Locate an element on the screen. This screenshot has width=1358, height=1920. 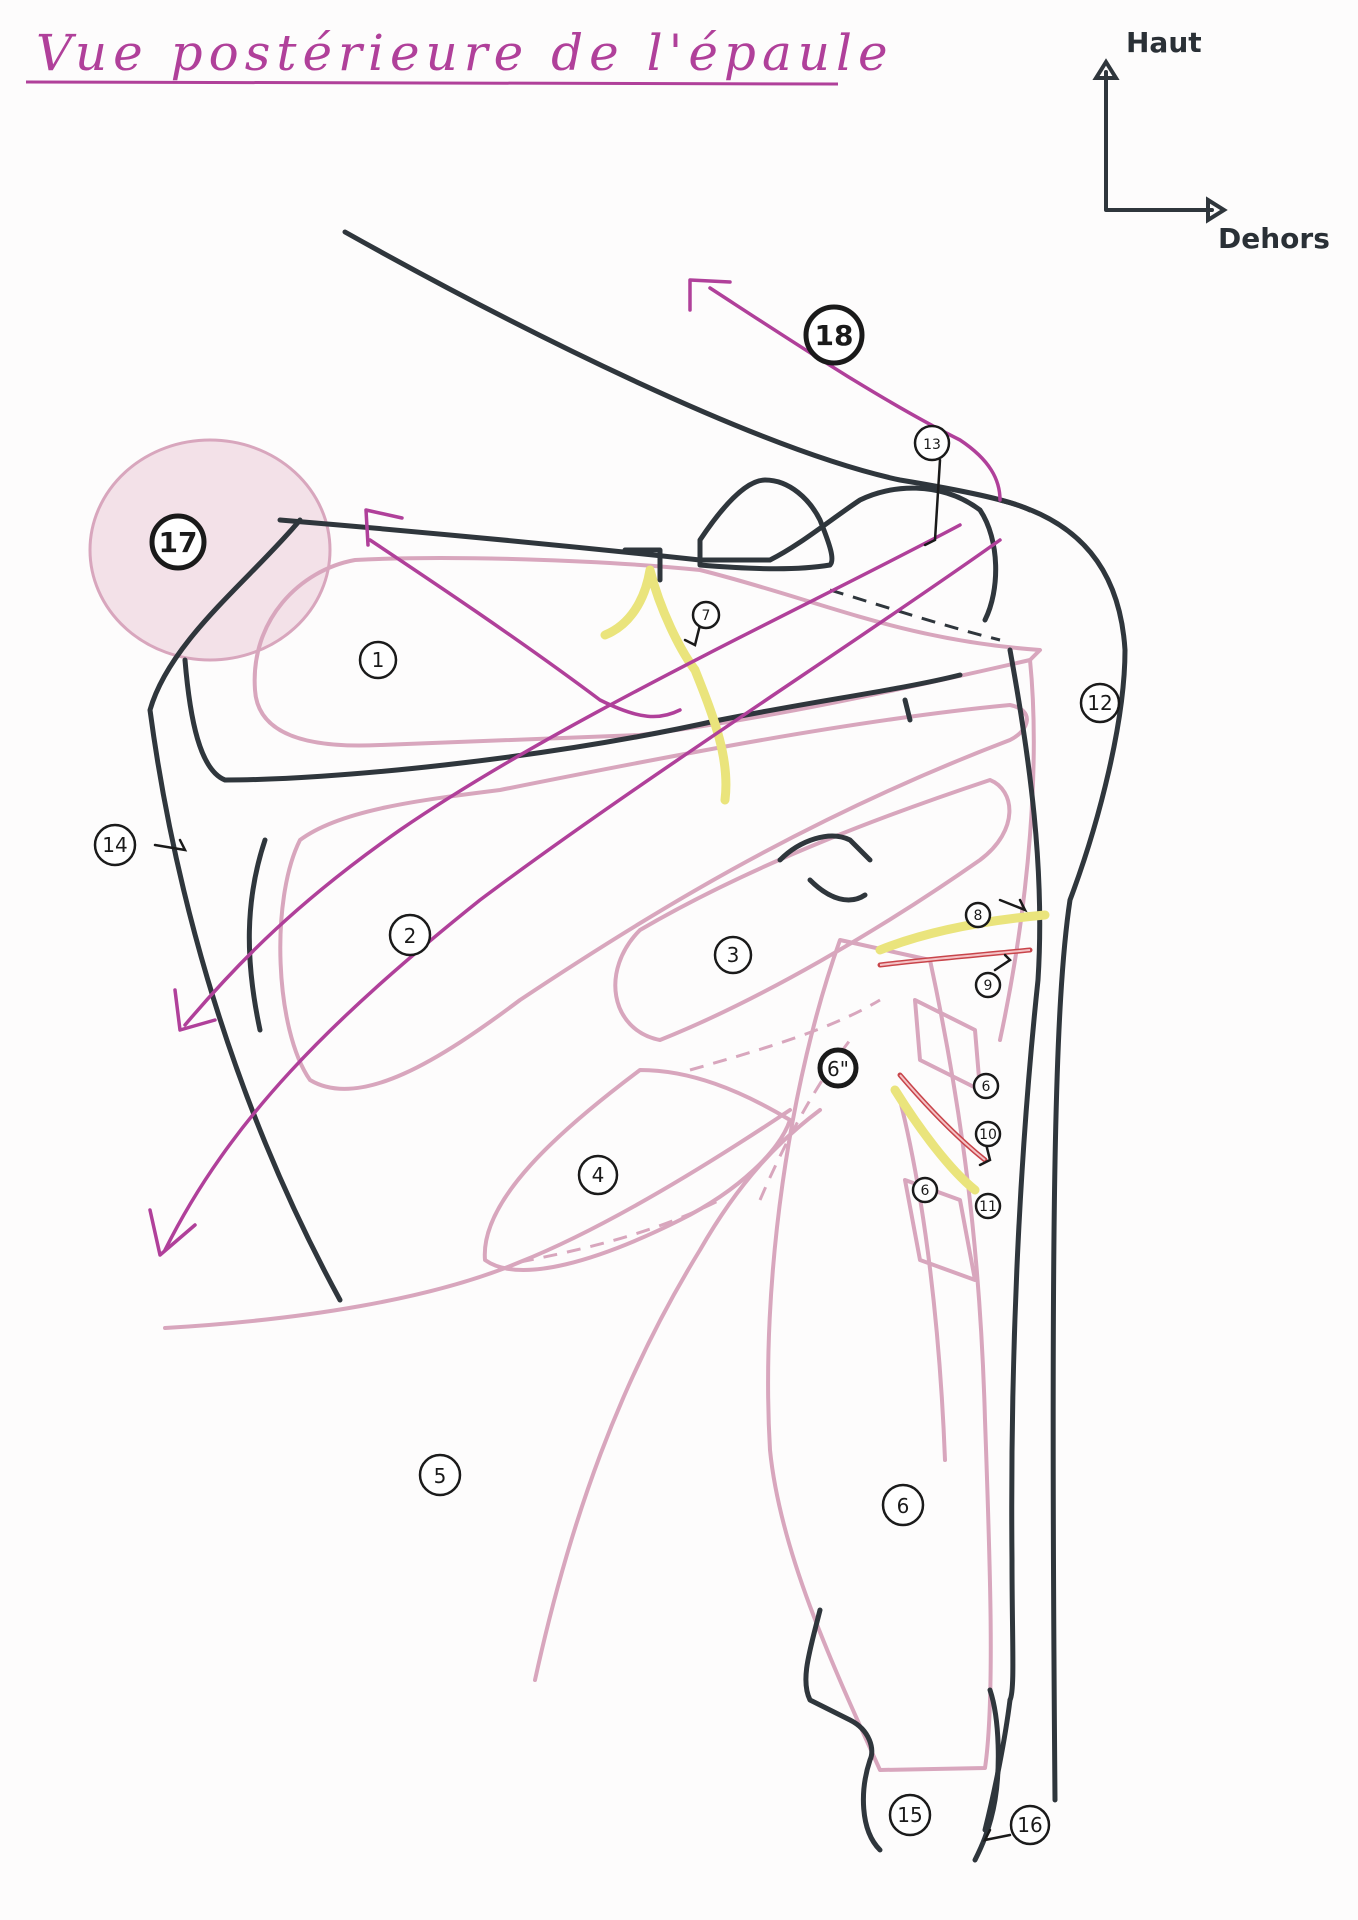
svg-text: 18 is located at coordinates (834, 335).